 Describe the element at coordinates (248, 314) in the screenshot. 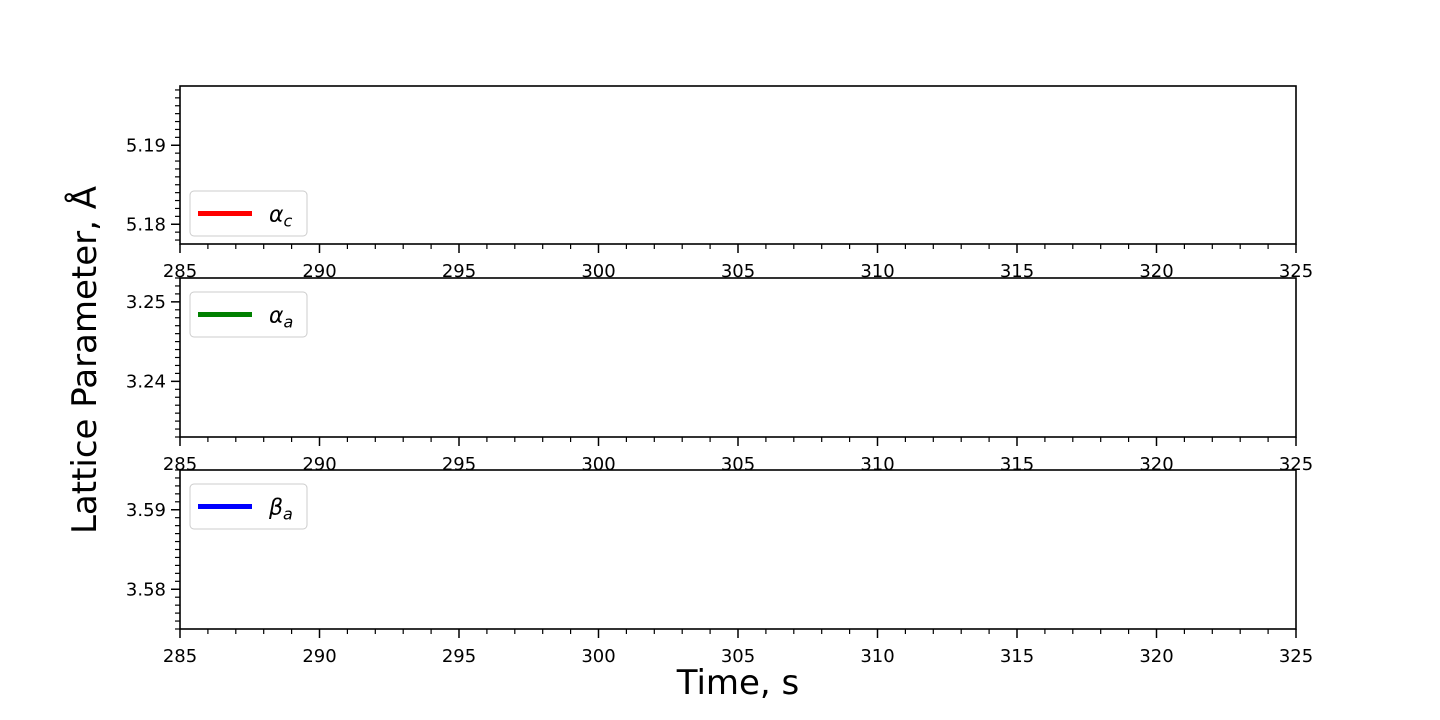

I see `legend: αa` at that location.